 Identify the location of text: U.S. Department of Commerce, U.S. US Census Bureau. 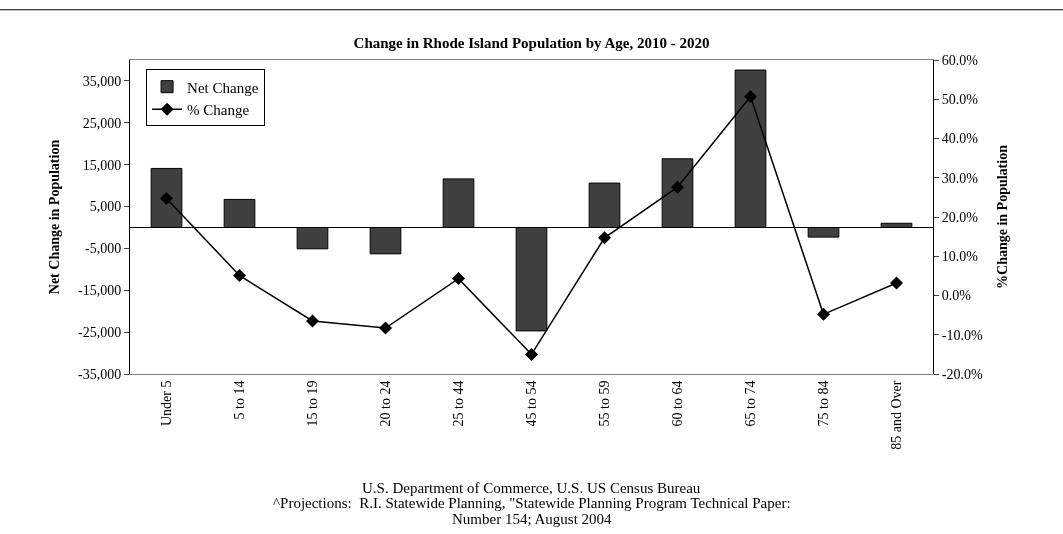
(531, 488).